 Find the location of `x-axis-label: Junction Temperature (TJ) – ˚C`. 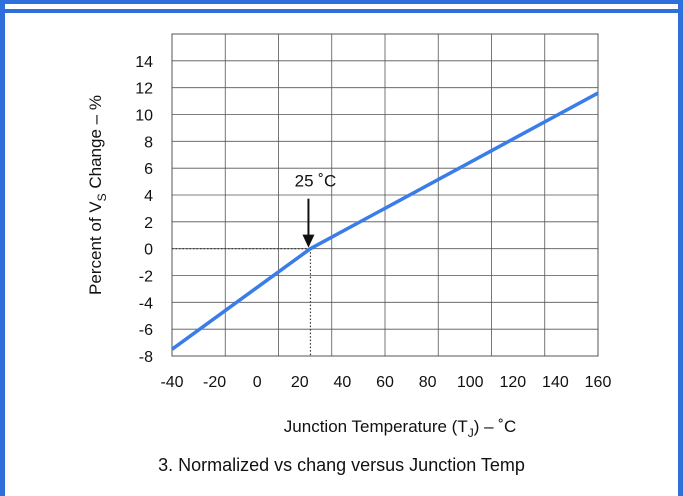

x-axis-label: Junction Temperature (TJ) – ˚C is located at coordinates (400, 428).